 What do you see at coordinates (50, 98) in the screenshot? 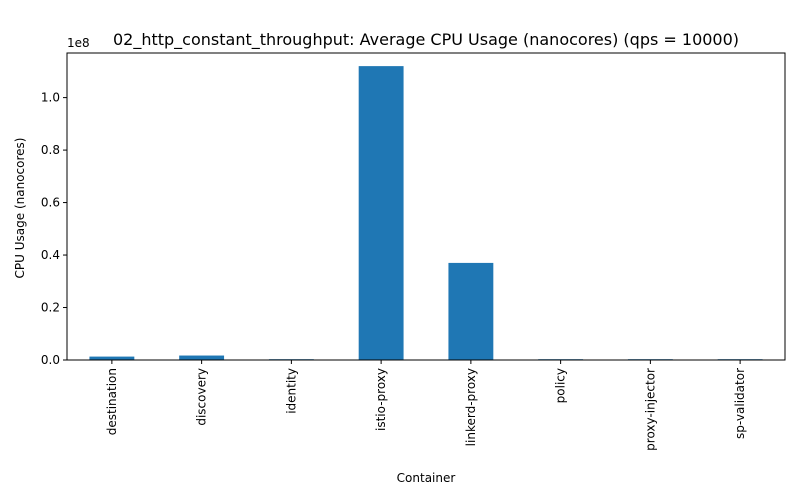
I see `y-tick-label: 1.0` at bounding box center [50, 98].